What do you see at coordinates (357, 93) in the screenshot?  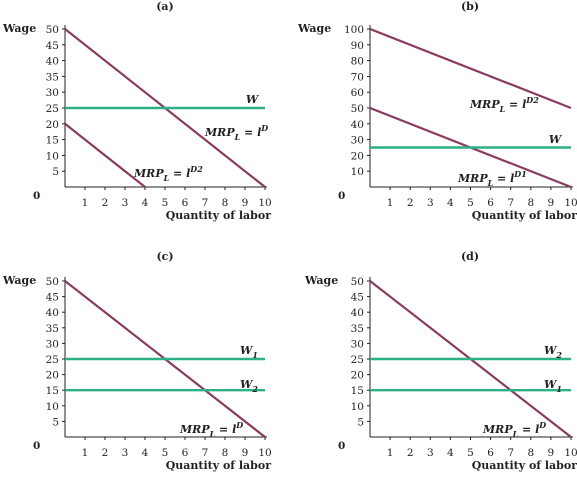 I see `y-tick-label: 60` at bounding box center [357, 93].